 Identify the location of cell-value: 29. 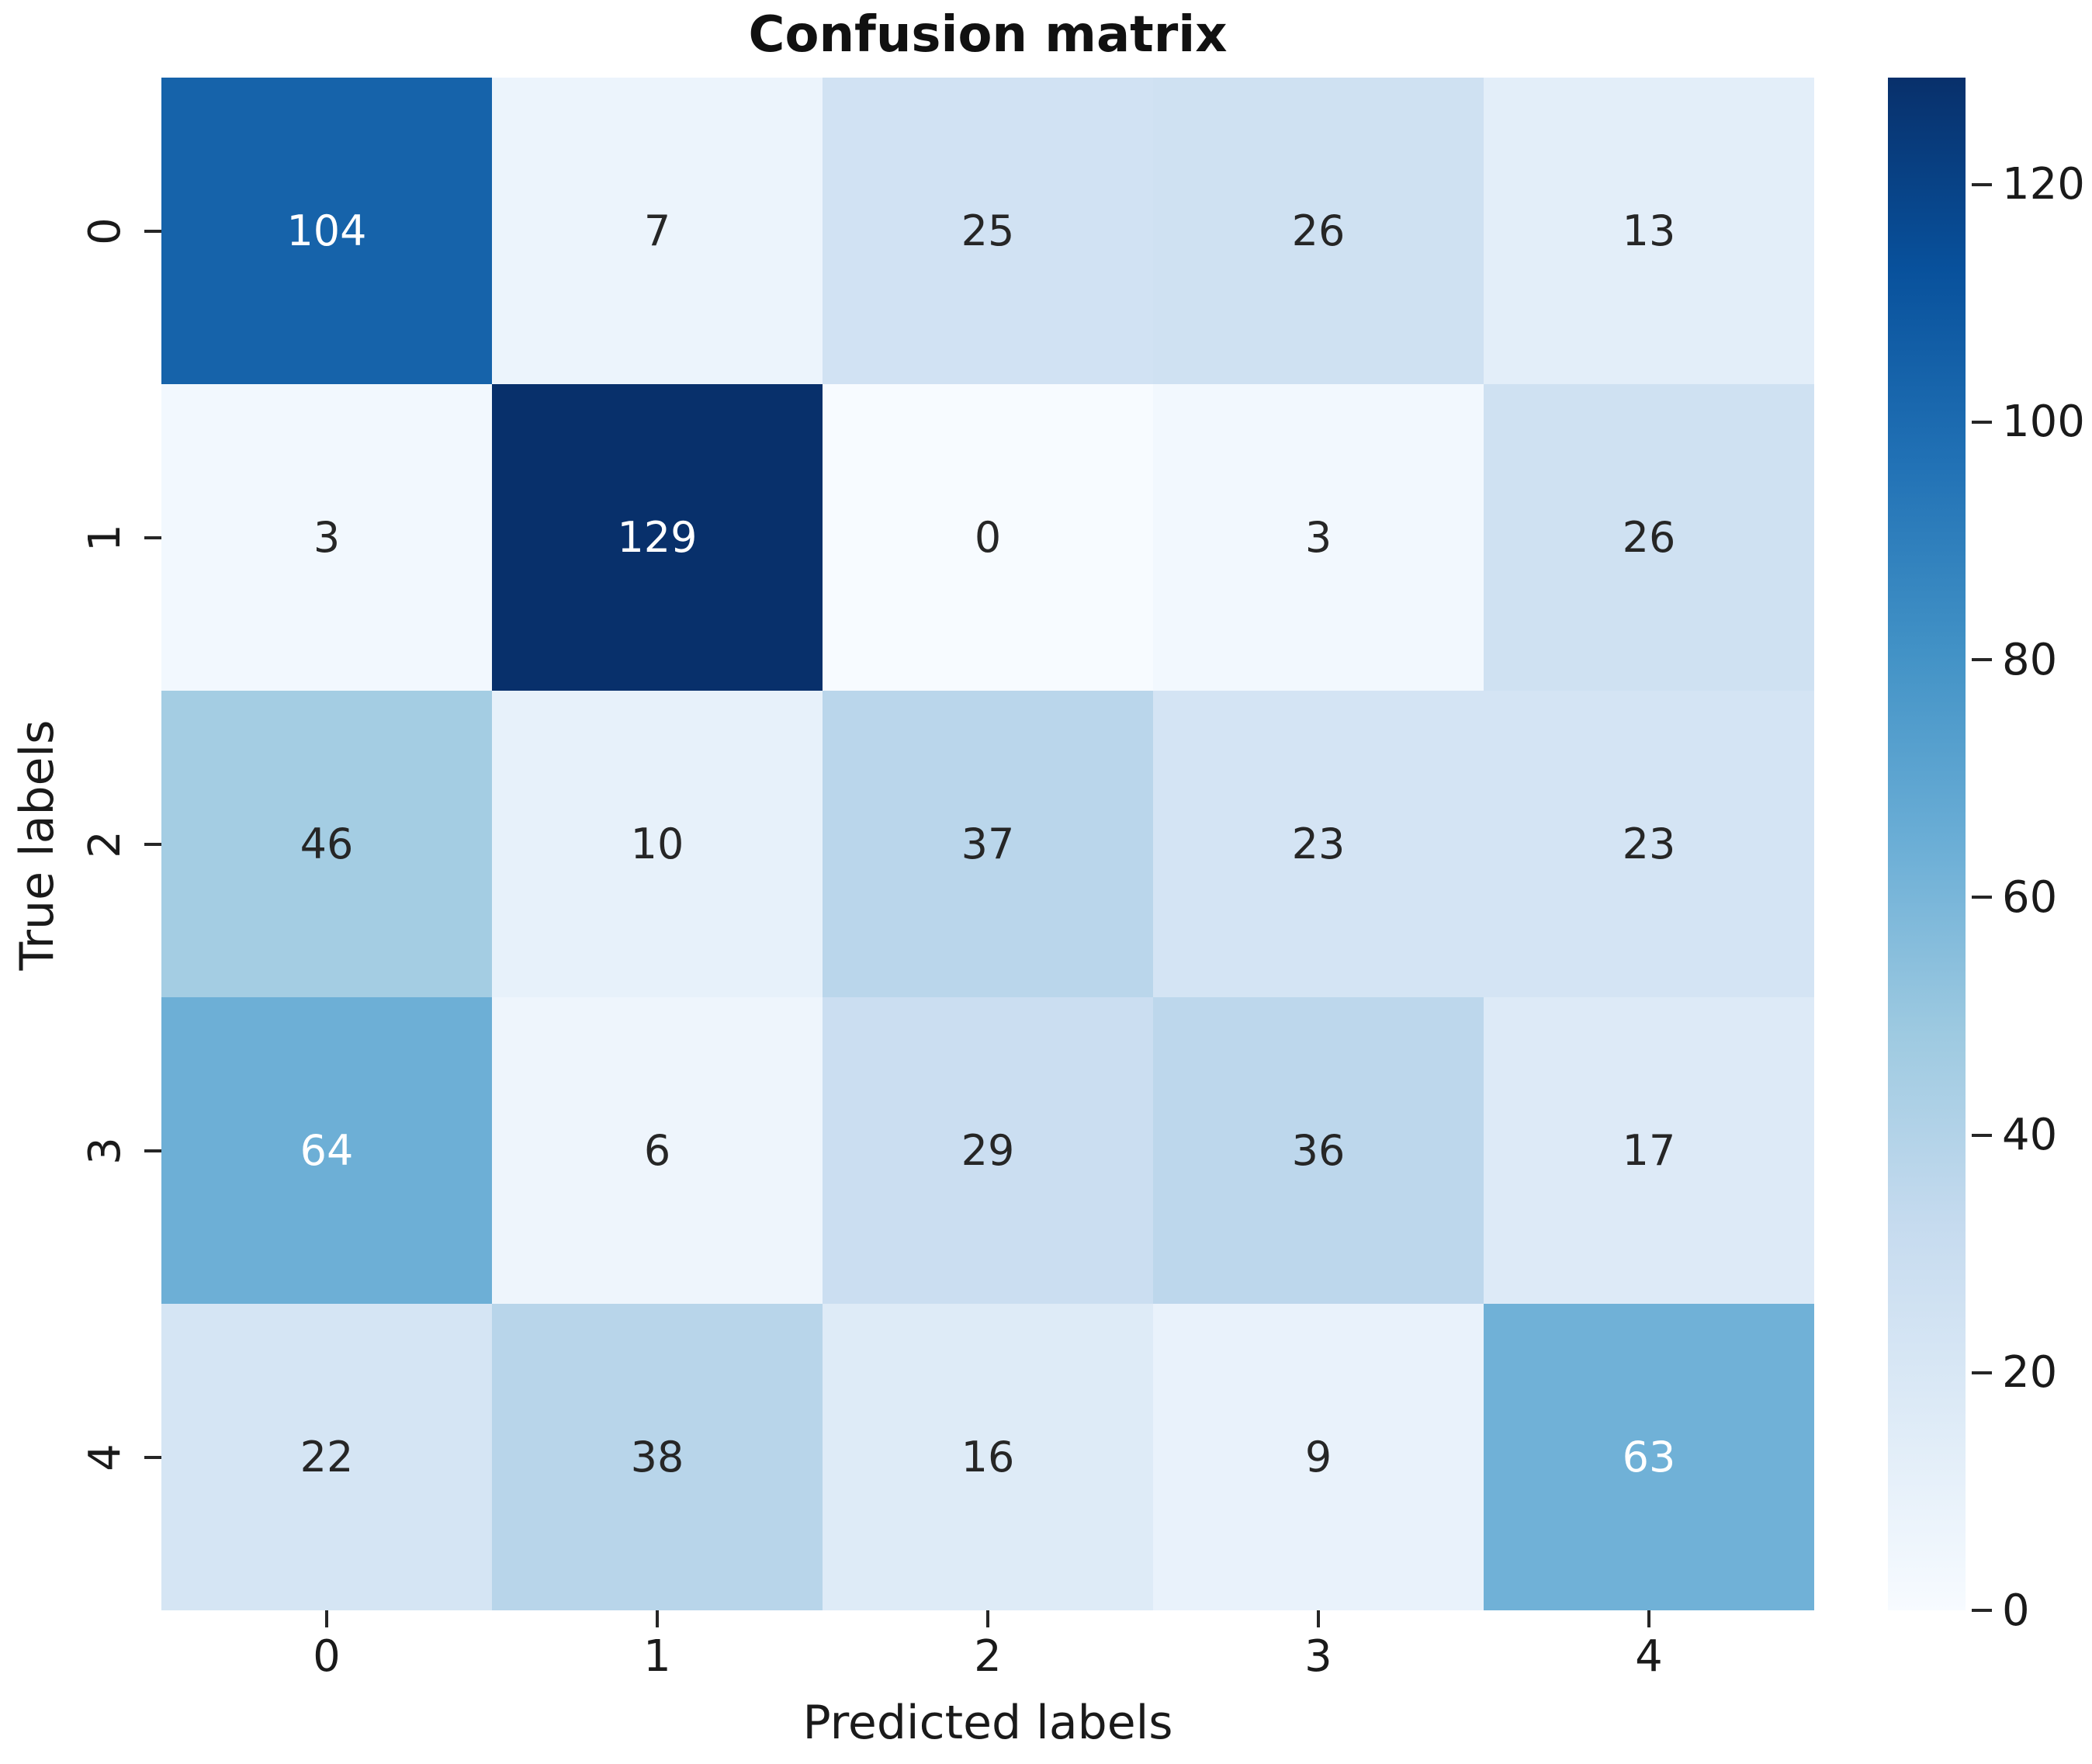
(988, 1150).